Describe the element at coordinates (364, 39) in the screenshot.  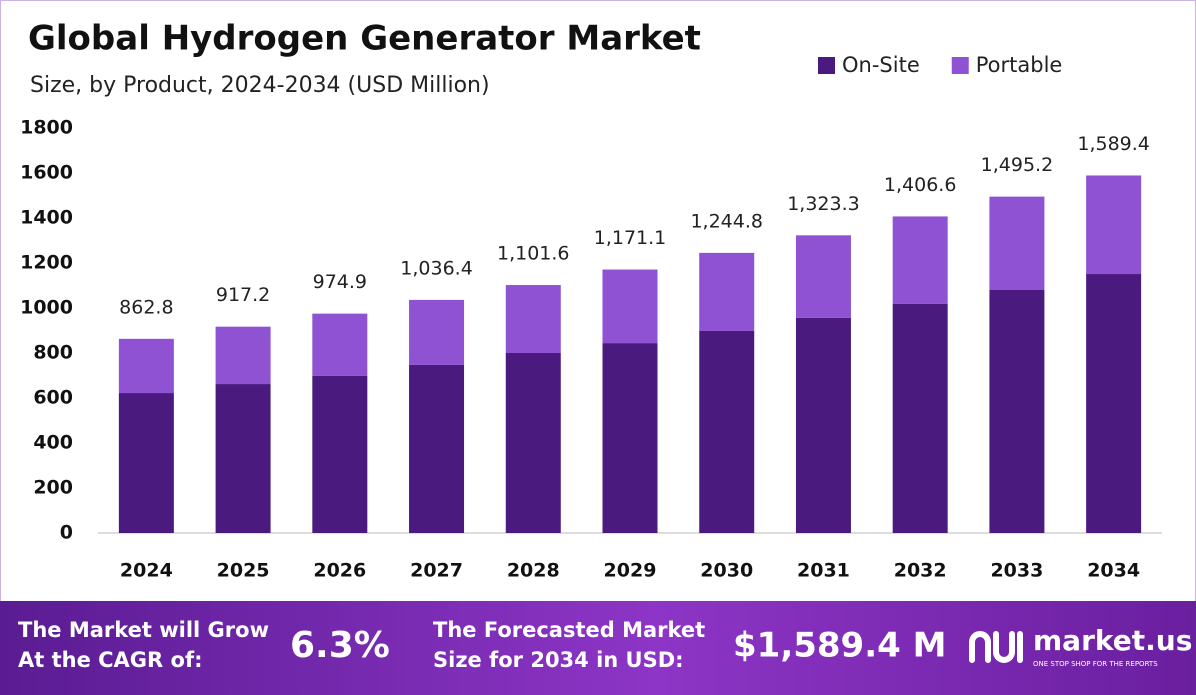
I see `chart-title: Global Hydrogen Generator Market` at that location.